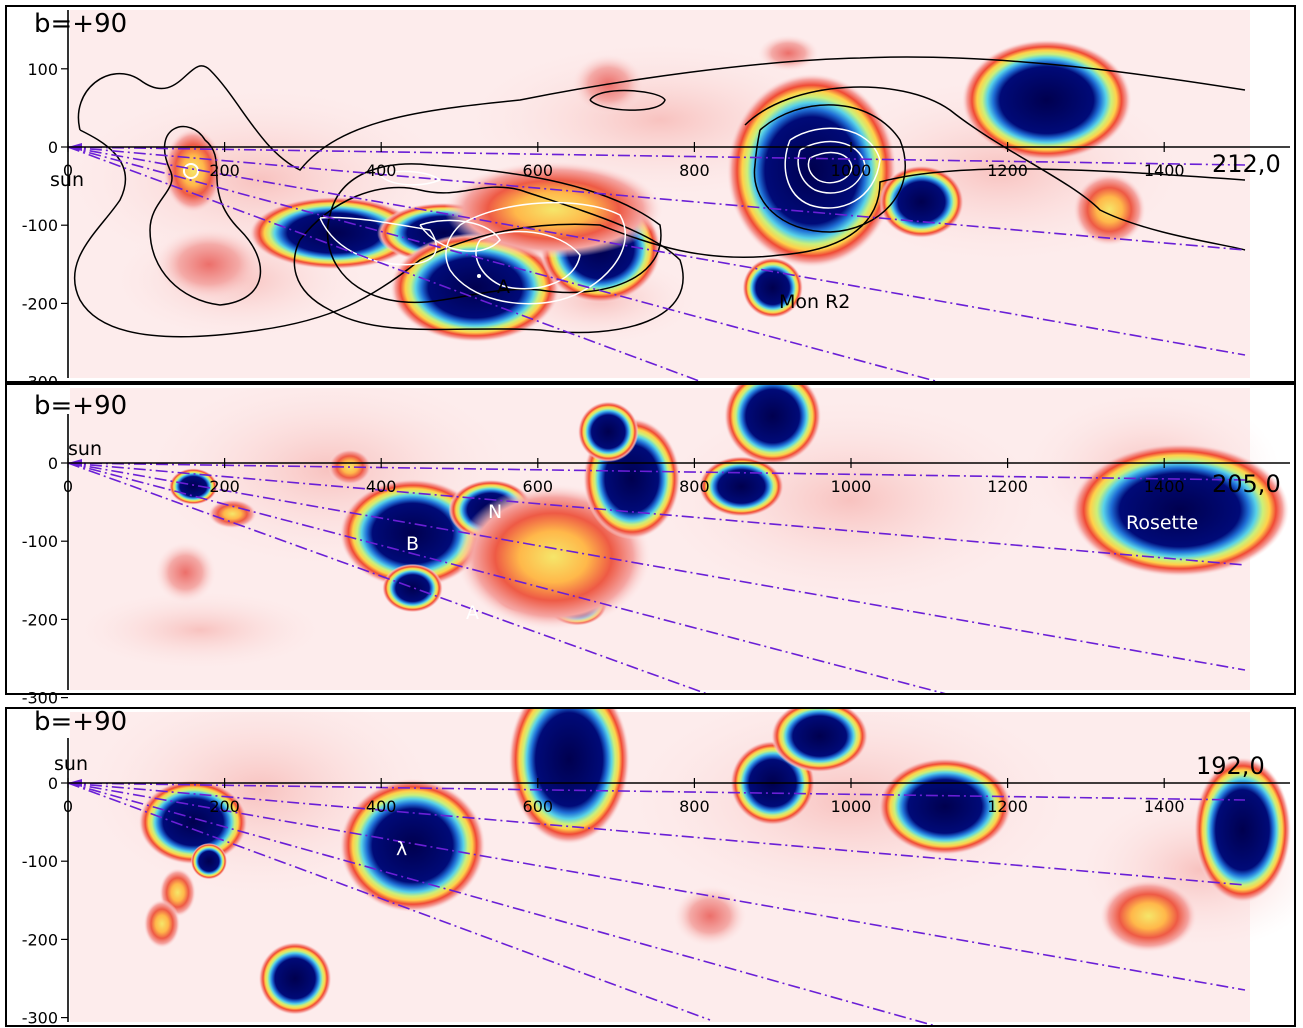 The height and width of the screenshot is (1028, 1303). Describe the element at coordinates (401, 849) in the screenshot. I see `cloud-annotation: λ` at that location.